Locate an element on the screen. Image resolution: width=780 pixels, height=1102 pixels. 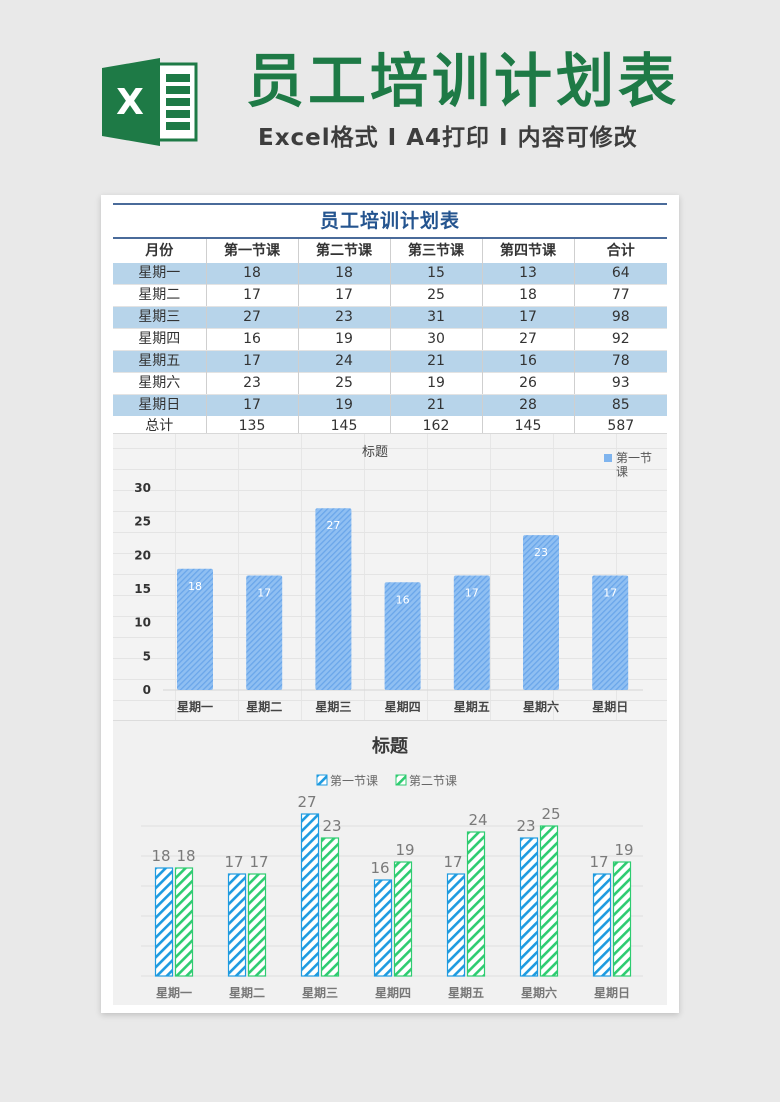
x-tick-label: 星期六 is located at coordinates (539, 992).